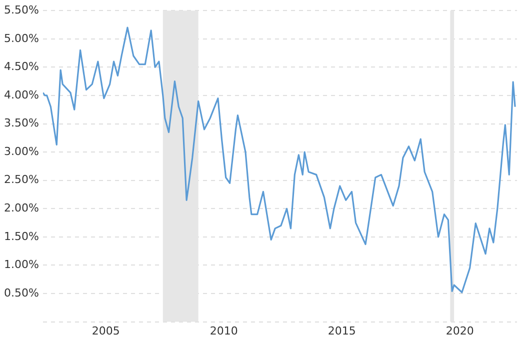 This screenshot has width=520, height=341. What do you see at coordinates (21, 38) in the screenshot?
I see `y-tick-label: 5.00%` at bounding box center [21, 38].